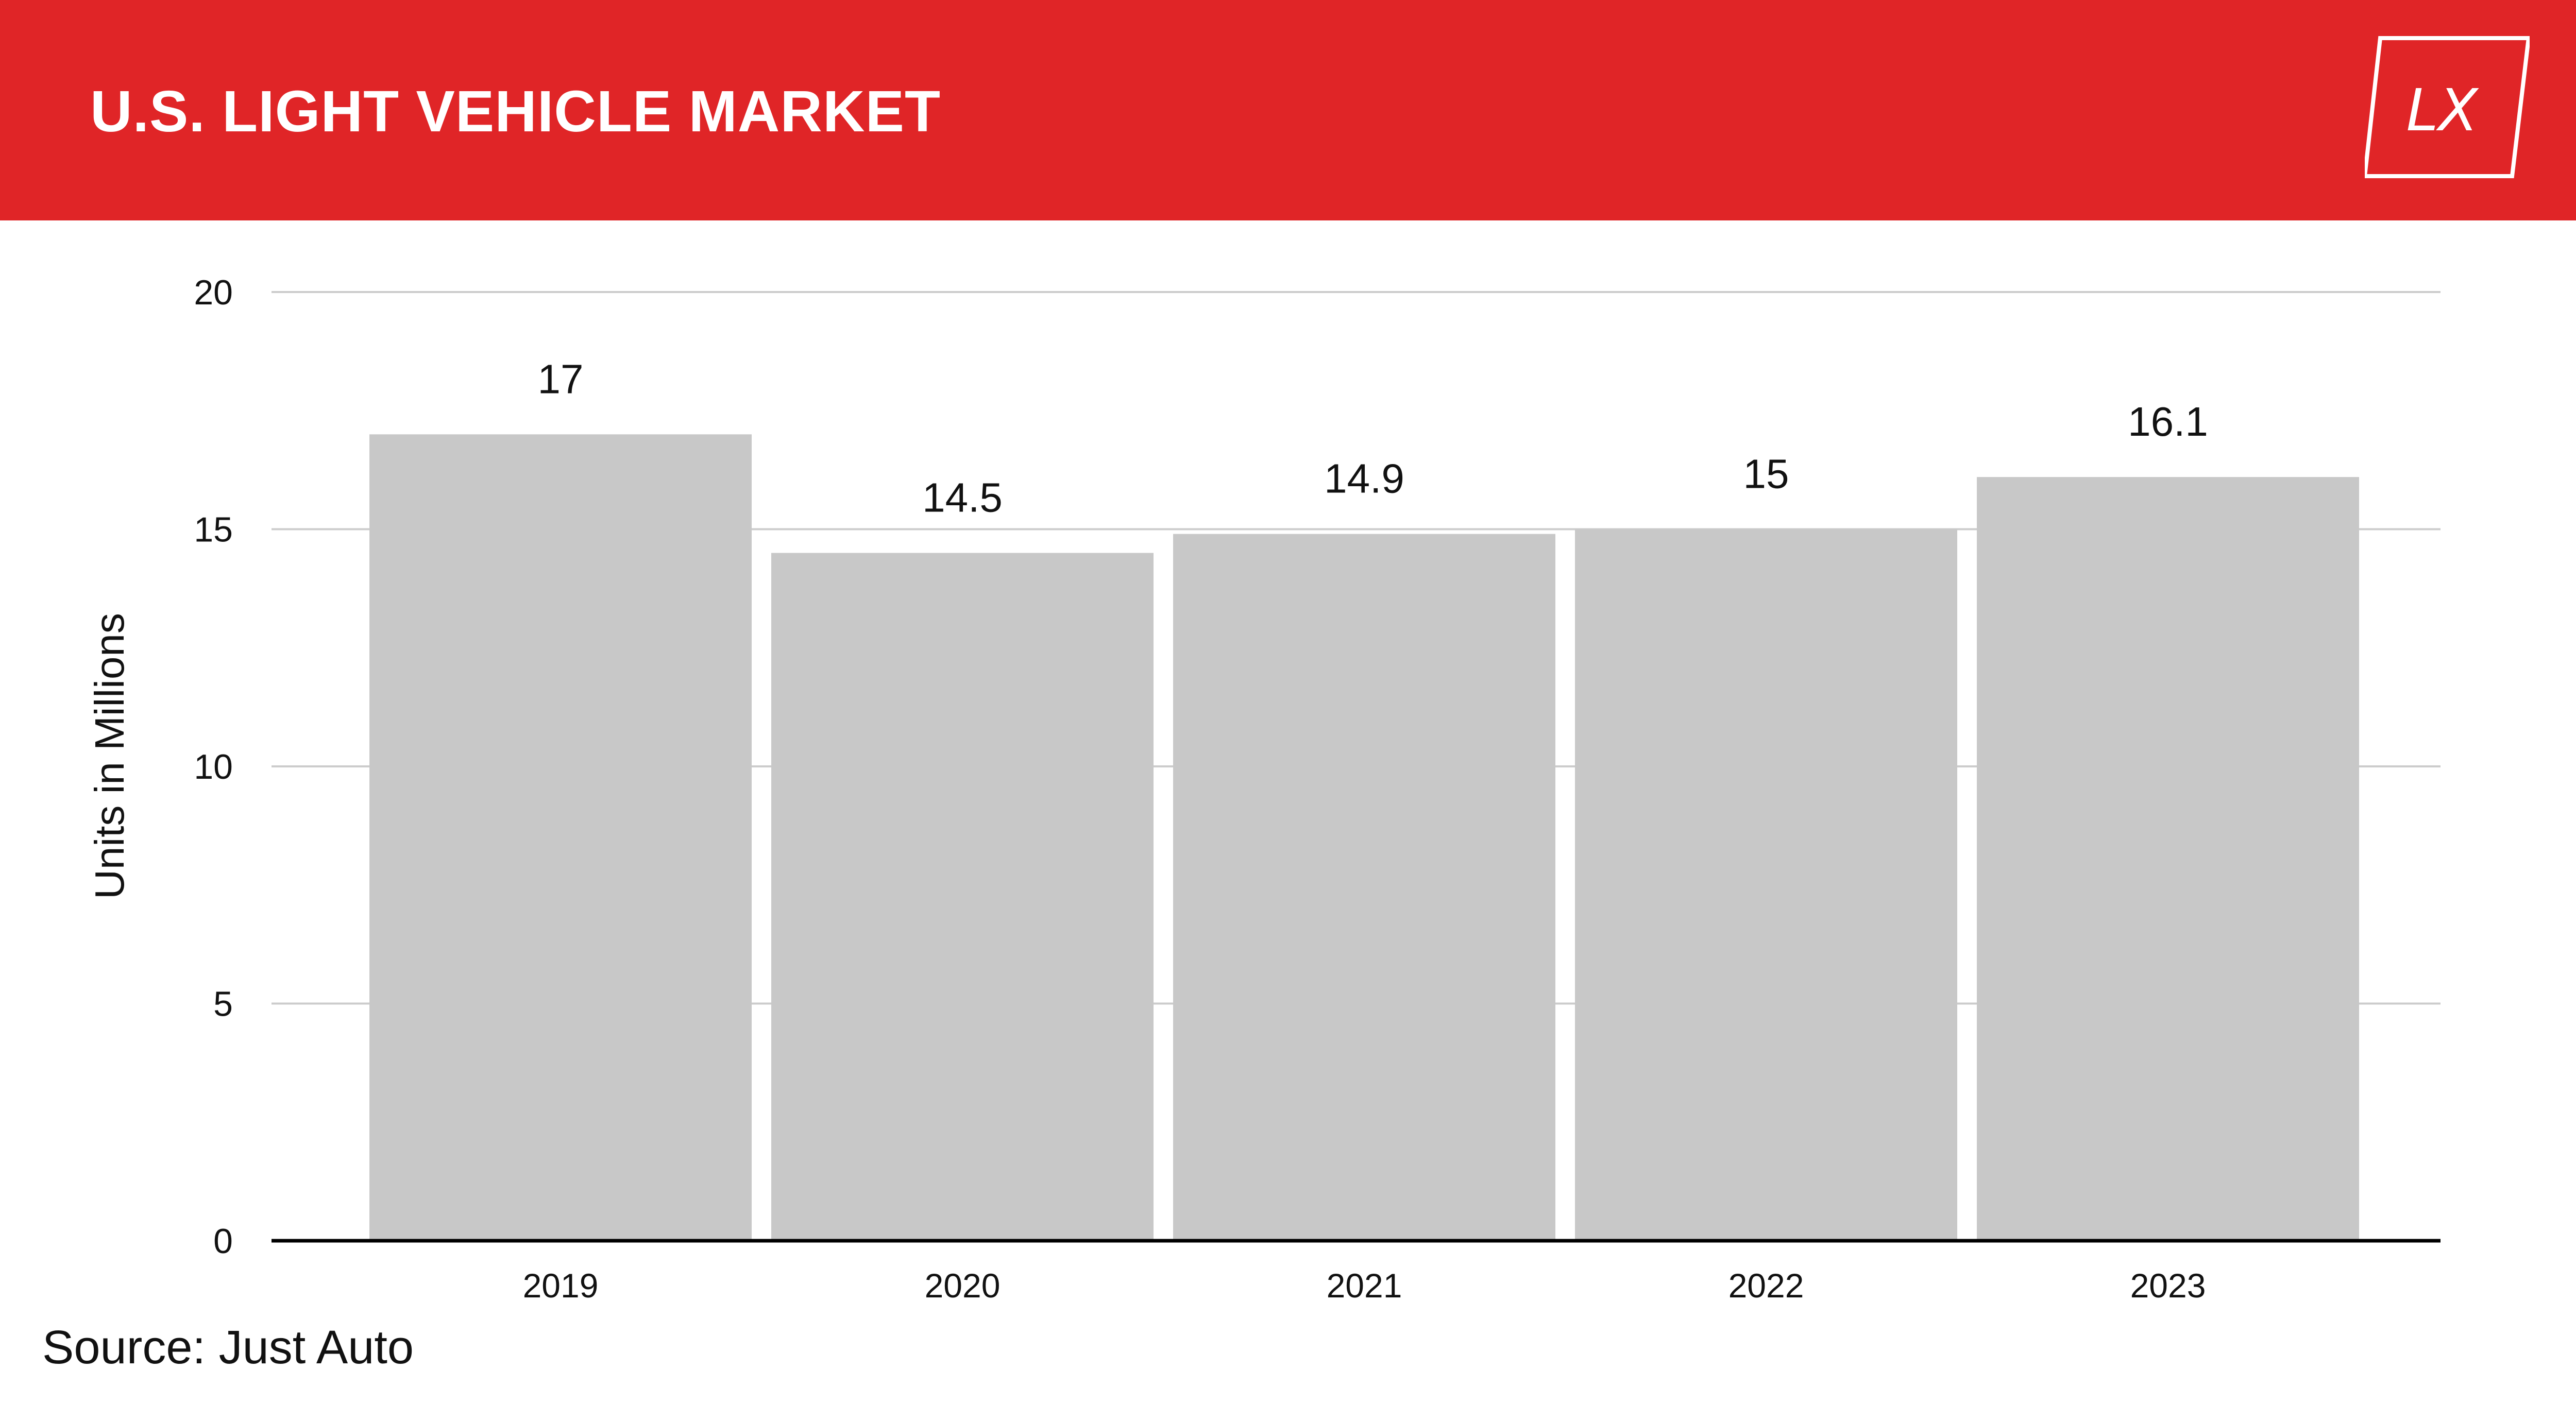 This screenshot has height=1421, width=2576. I want to click on x-tick-label: 2020, so click(963, 1285).